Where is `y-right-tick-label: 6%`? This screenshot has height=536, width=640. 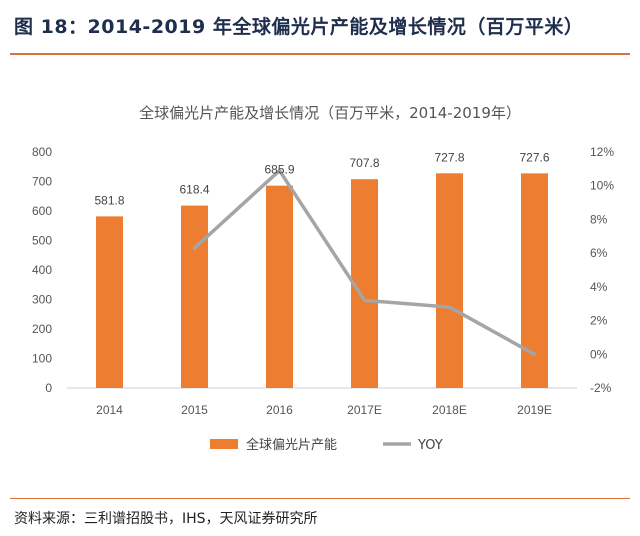
y-right-tick-label: 6% is located at coordinates (599, 253).